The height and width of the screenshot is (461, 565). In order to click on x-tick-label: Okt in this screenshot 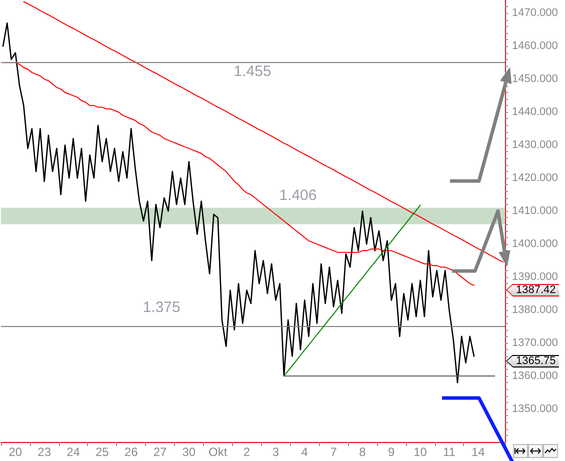, I will do `click(218, 452)`.